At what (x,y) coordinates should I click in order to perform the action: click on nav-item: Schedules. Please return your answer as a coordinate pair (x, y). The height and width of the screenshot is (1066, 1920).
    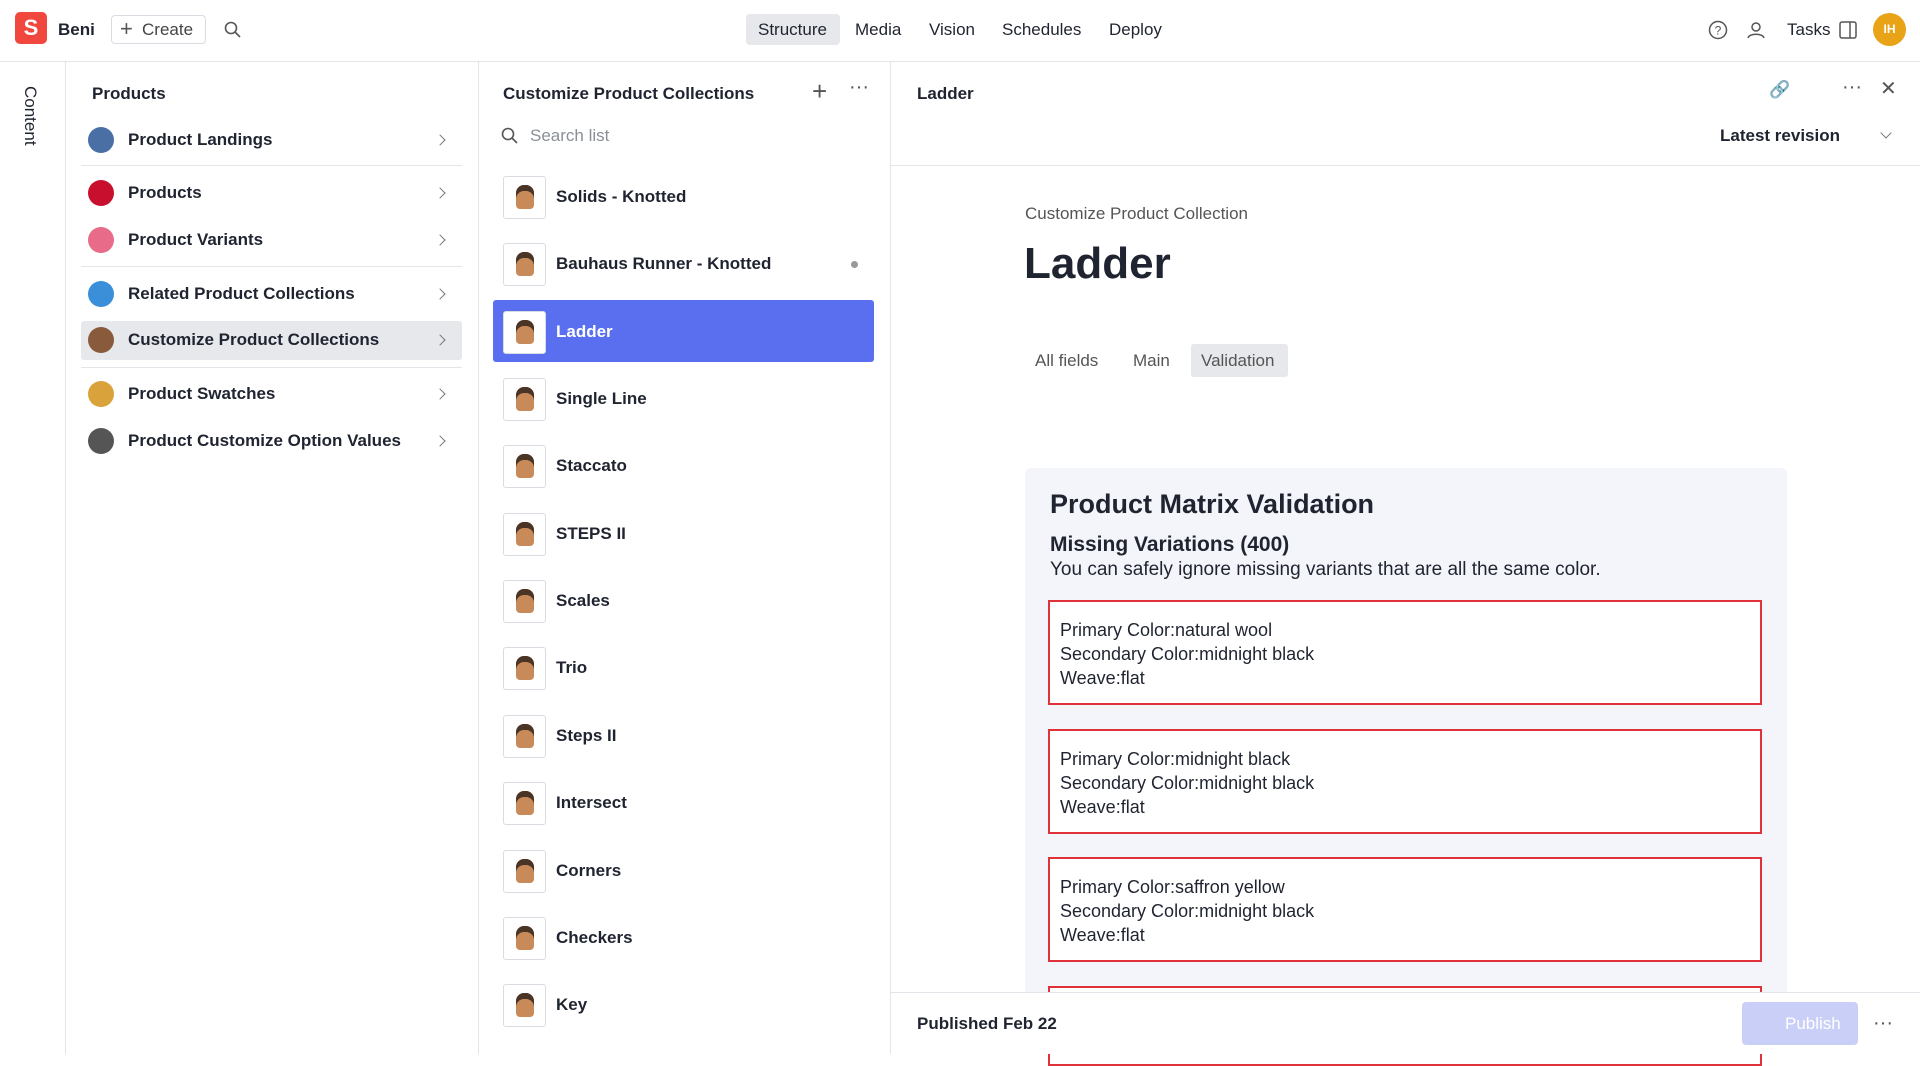
    Looking at the image, I should click on (1042, 29).